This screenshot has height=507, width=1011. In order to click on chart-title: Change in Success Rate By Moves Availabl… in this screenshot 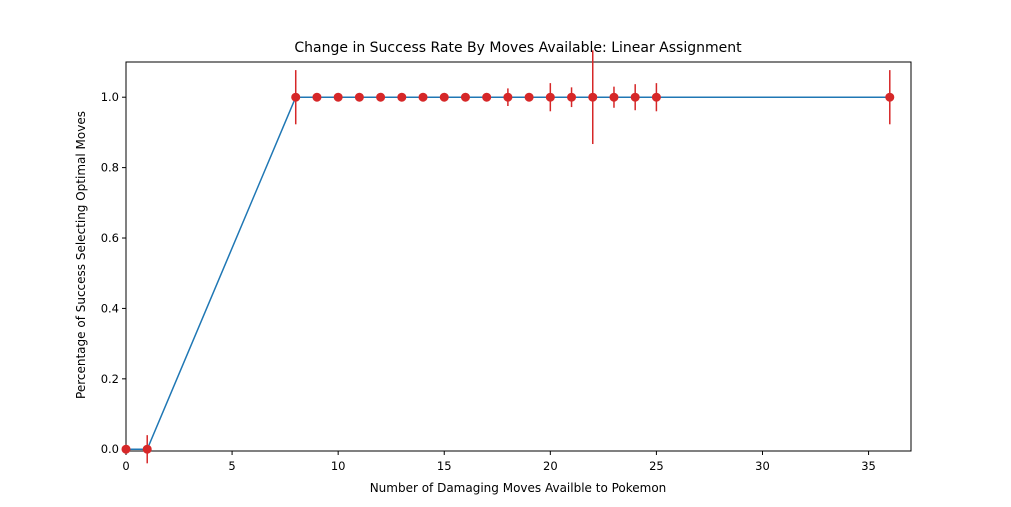, I will do `click(518, 48)`.